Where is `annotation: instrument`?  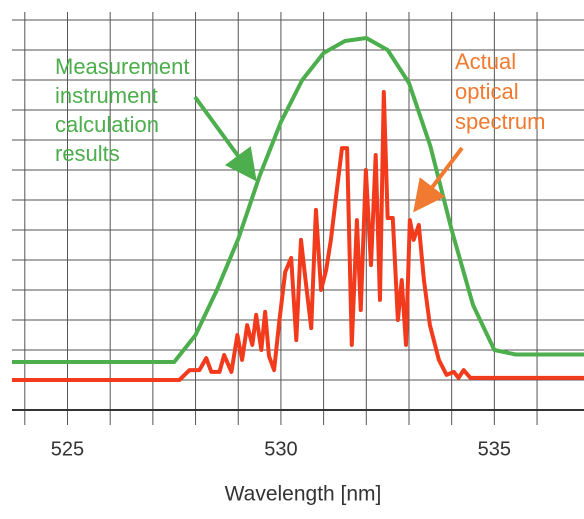
annotation: instrument is located at coordinates (106, 95).